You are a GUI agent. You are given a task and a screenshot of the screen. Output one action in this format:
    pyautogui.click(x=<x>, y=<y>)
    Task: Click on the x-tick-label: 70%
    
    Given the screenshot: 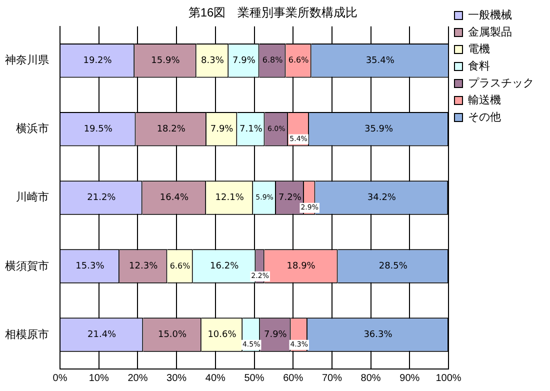 What is the action you would take?
    pyautogui.click(x=332, y=378)
    